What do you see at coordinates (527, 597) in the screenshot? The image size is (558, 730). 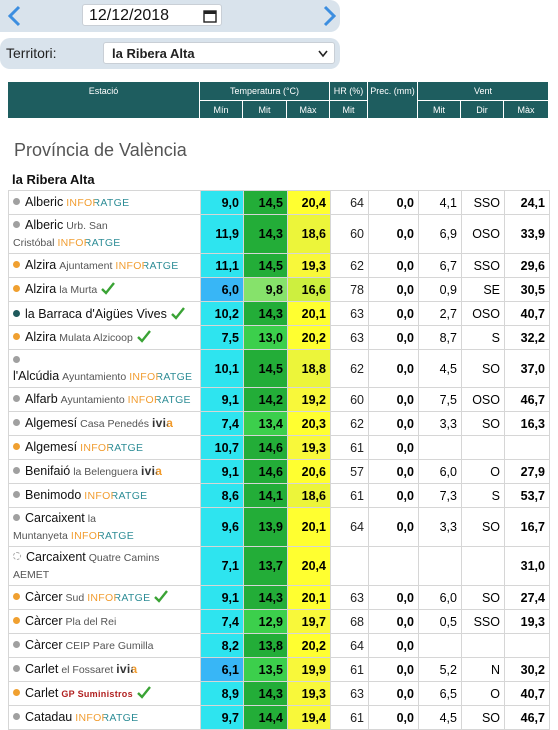 I see `cell-wind-max: 27,4` at bounding box center [527, 597].